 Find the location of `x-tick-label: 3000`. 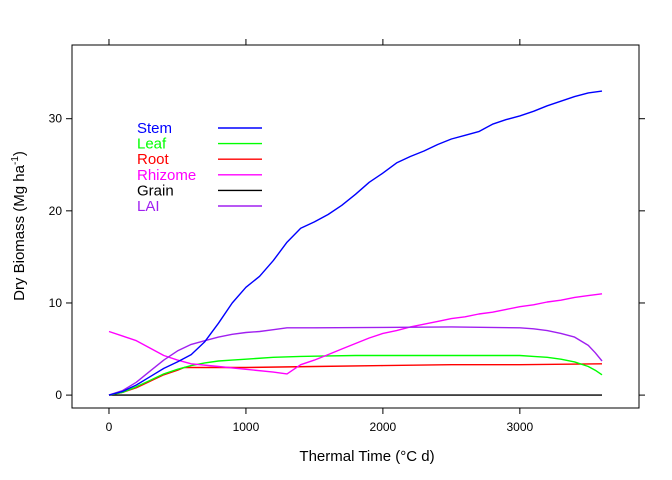

x-tick-label: 3000 is located at coordinates (519, 427).